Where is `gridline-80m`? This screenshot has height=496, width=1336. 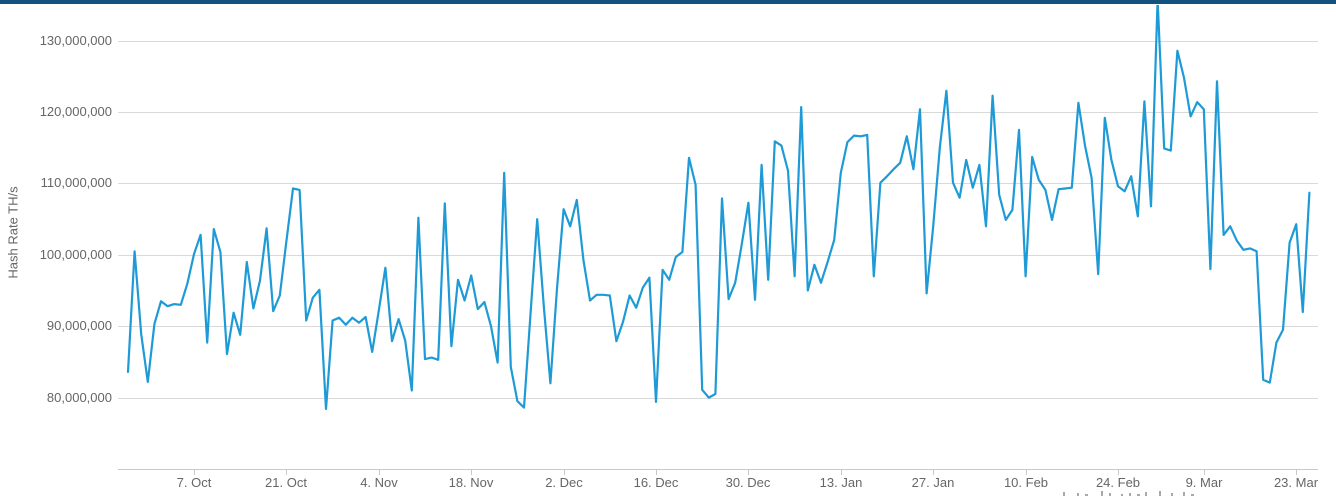 gridline-80m is located at coordinates (718, 398).